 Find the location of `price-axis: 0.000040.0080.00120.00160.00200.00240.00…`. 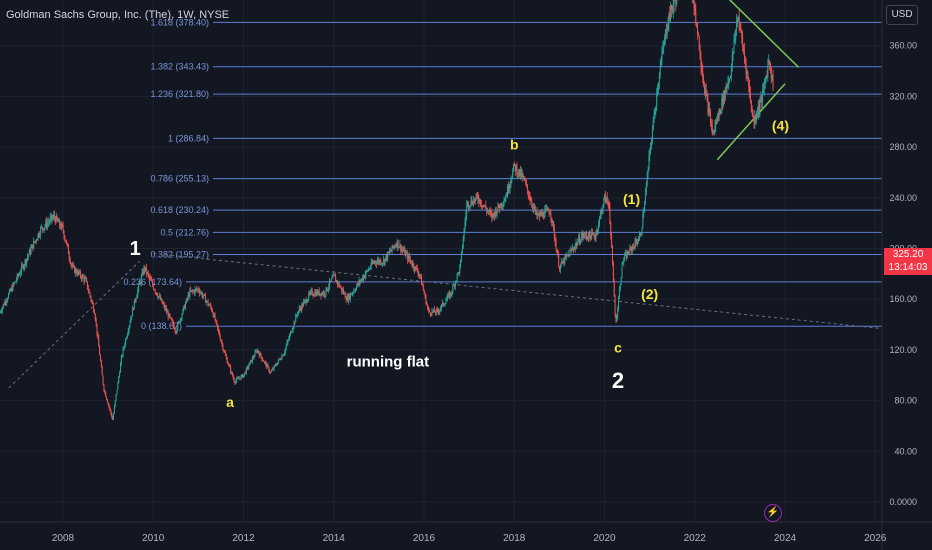

price-axis: 0.000040.0080.00120.00160.00200.00240.00… is located at coordinates (906, 275).